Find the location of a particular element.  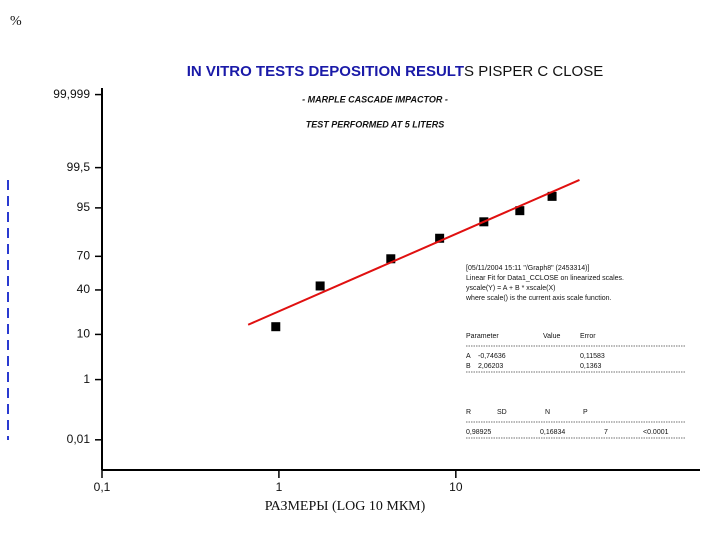

table-cell: 7 is located at coordinates (606, 432).